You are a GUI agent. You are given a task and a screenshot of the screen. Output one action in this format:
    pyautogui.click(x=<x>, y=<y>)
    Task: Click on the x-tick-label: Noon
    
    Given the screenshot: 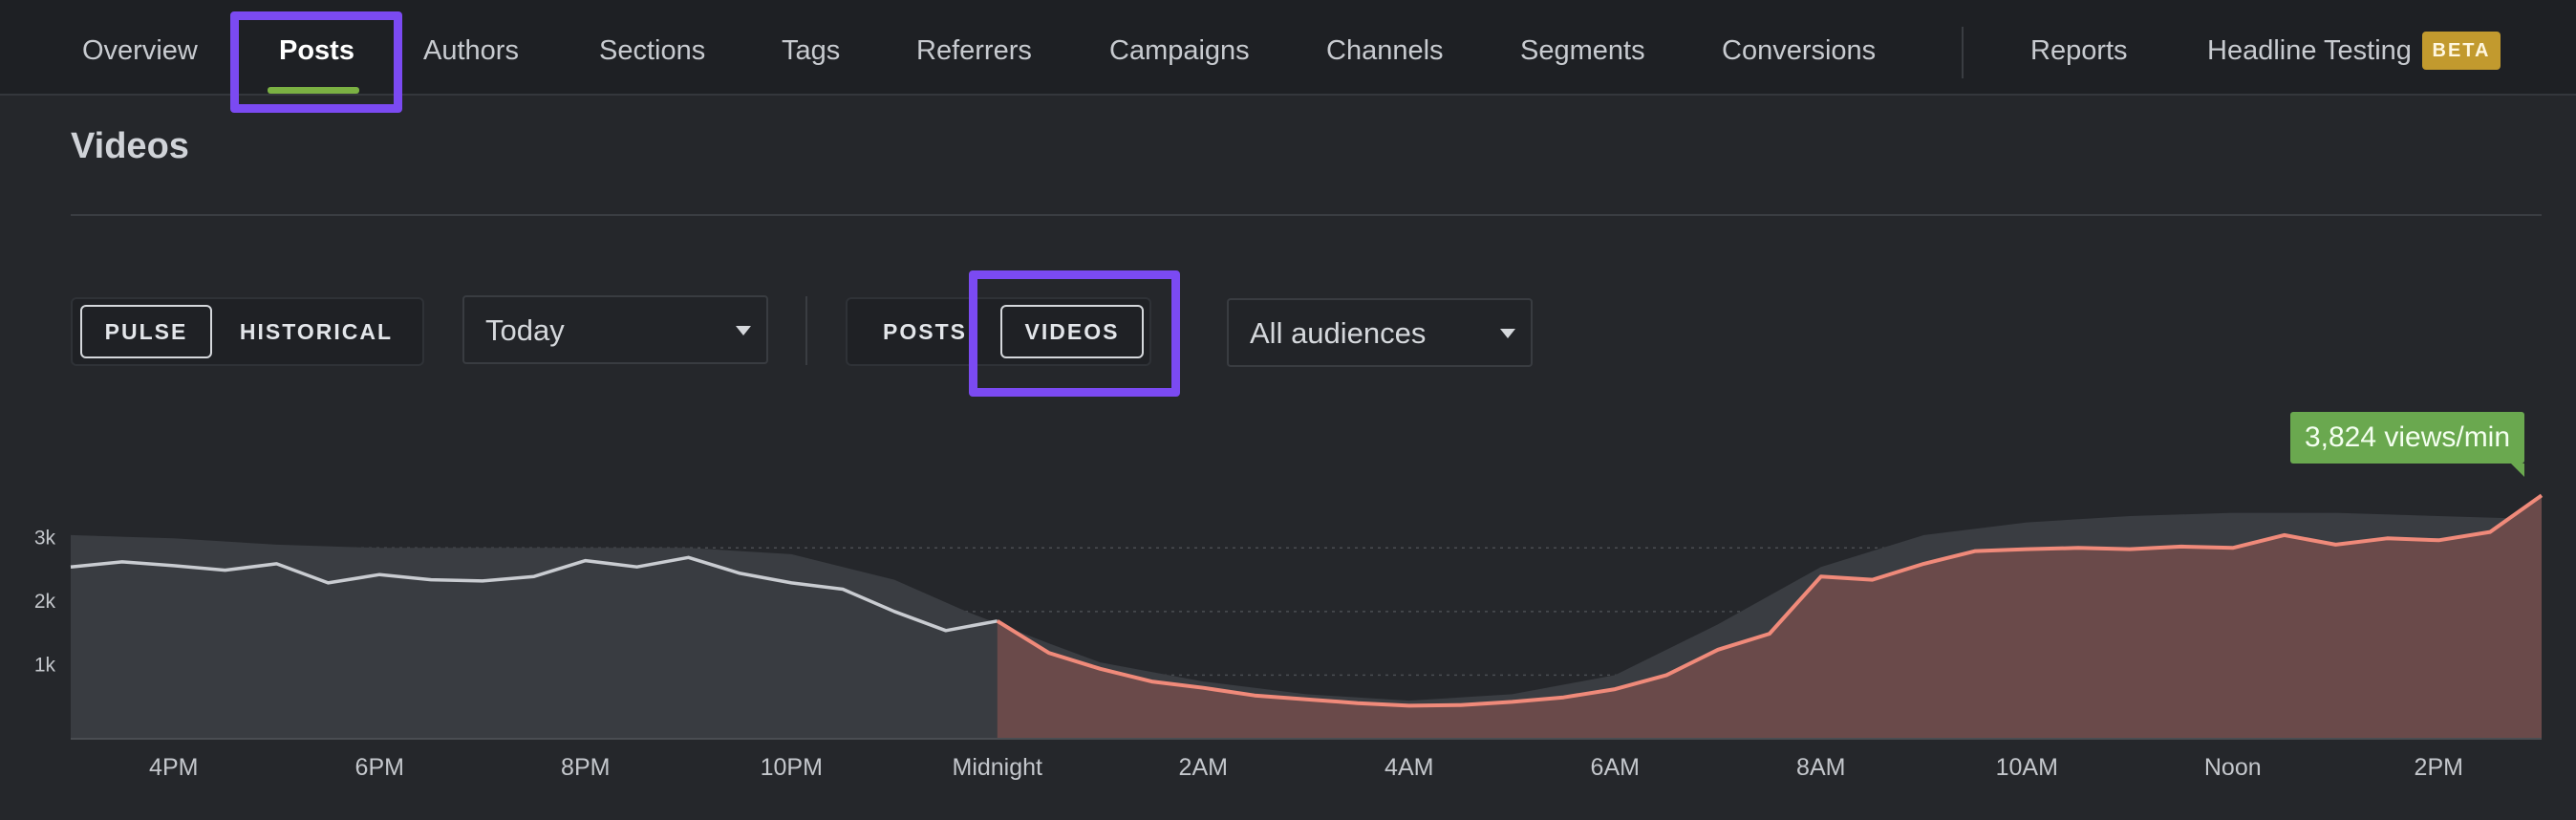 What is the action you would take?
    pyautogui.click(x=2233, y=767)
    